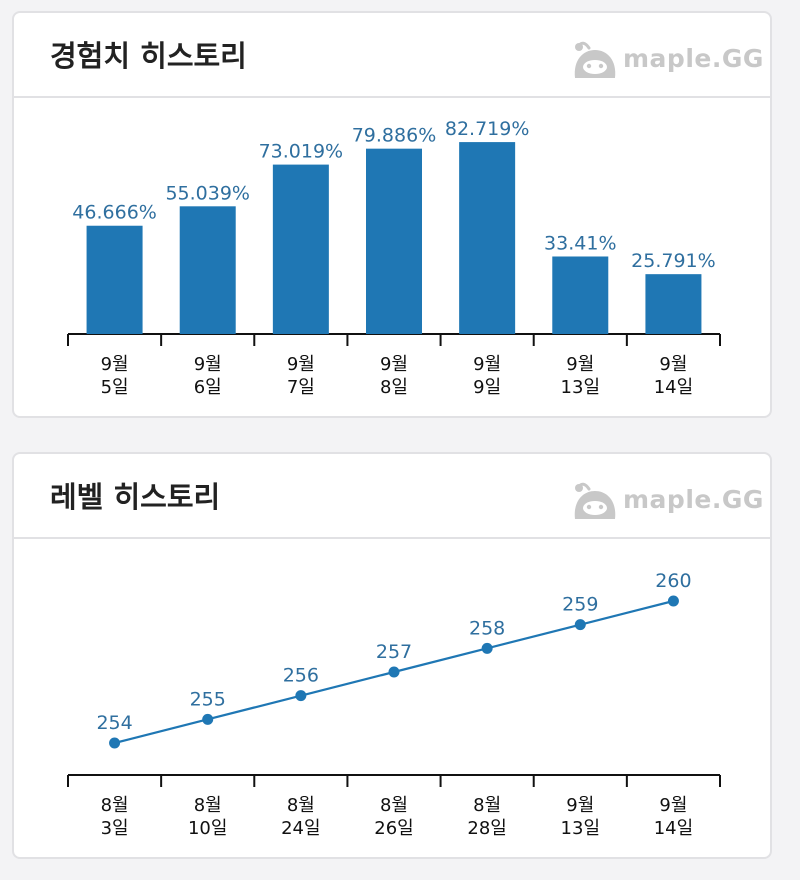 The image size is (800, 880). I want to click on x-tick-label: 10일, so click(207, 828).